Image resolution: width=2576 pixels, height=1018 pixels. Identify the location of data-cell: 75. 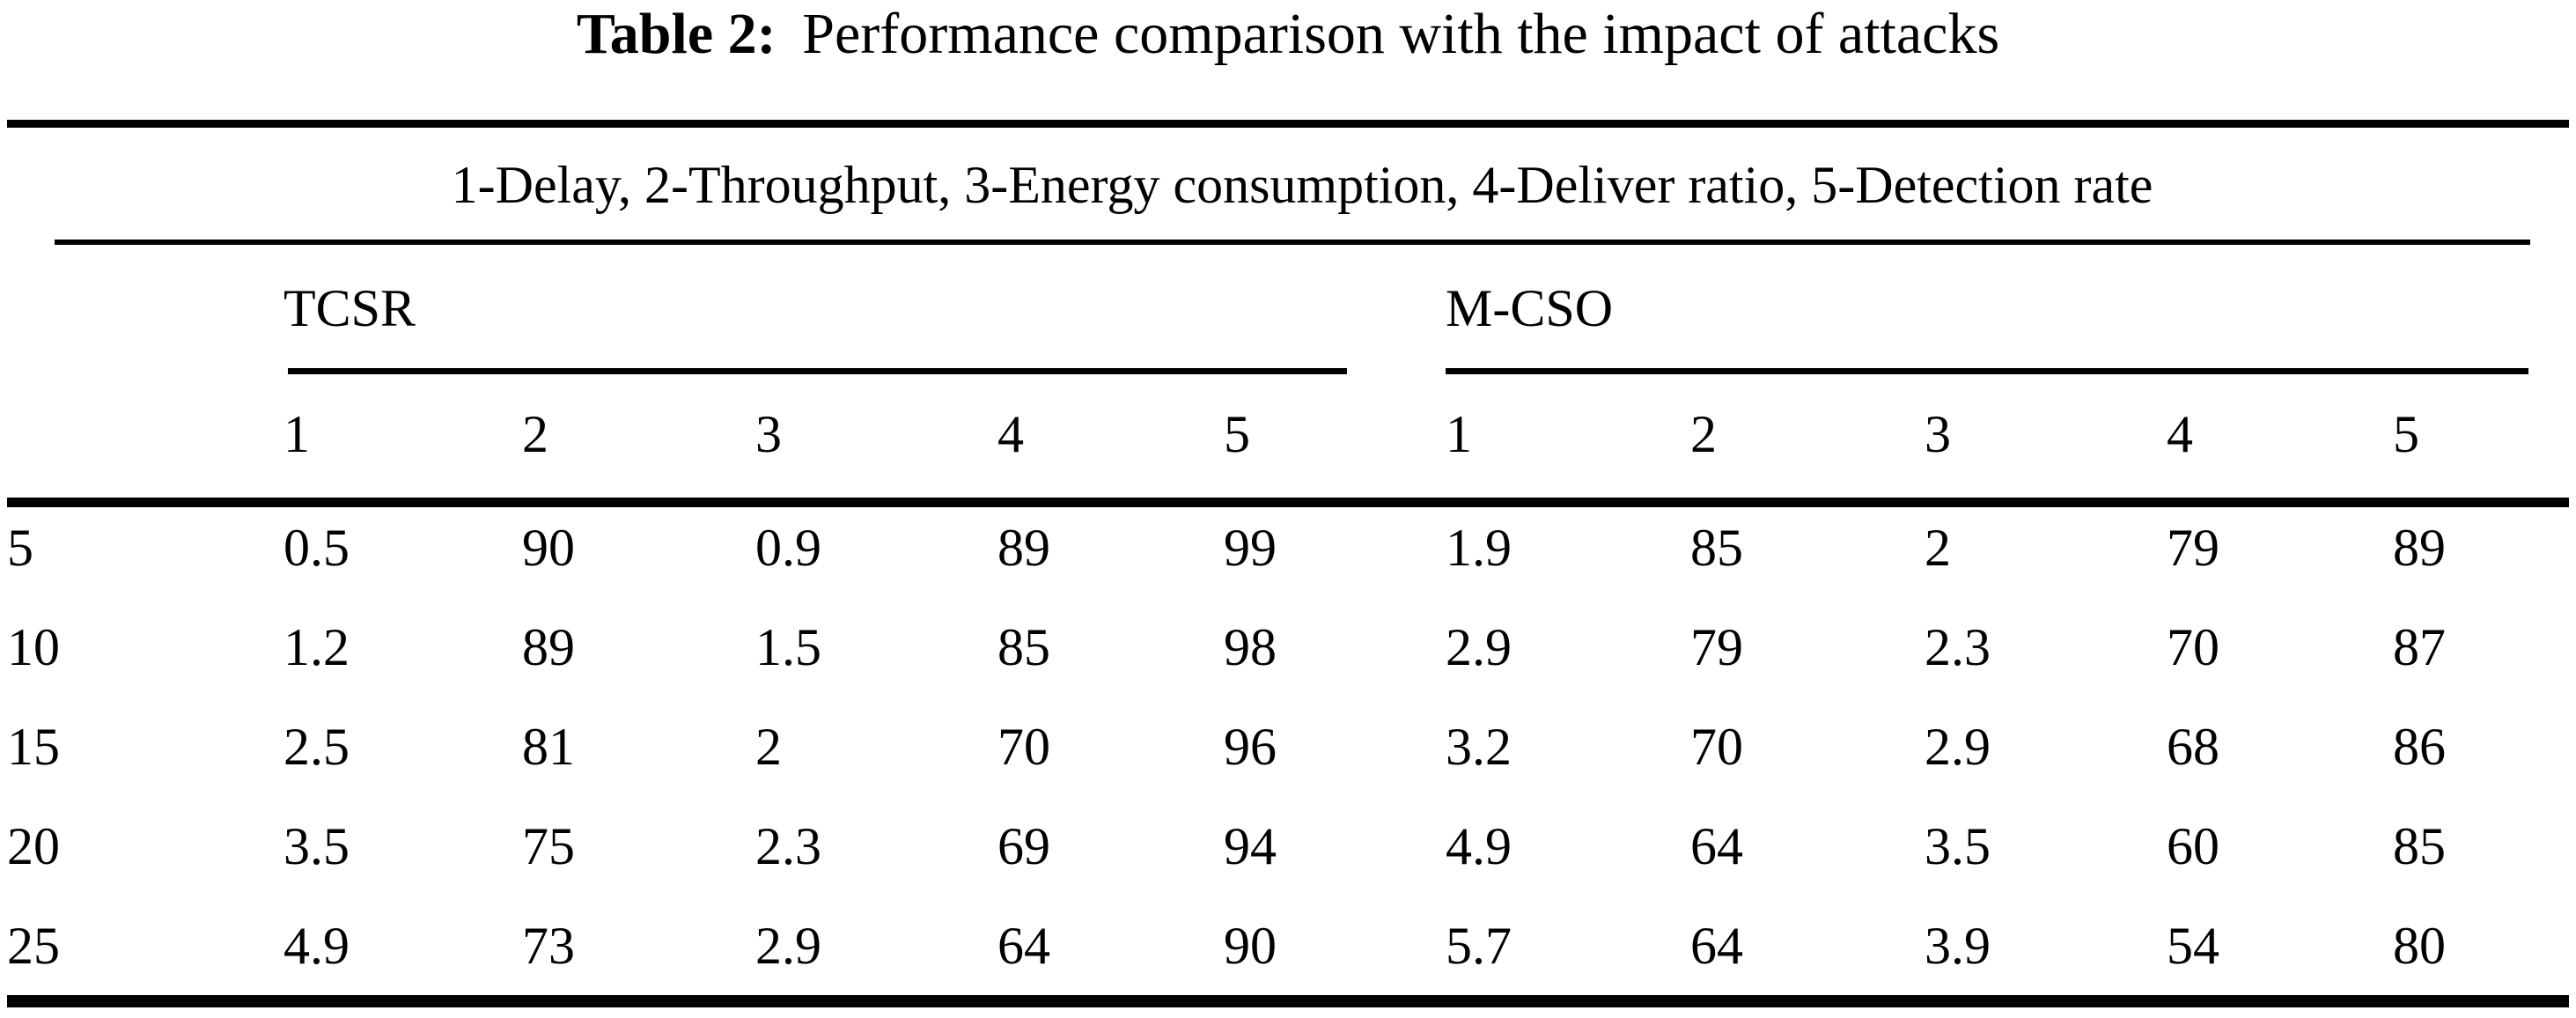
(548, 845).